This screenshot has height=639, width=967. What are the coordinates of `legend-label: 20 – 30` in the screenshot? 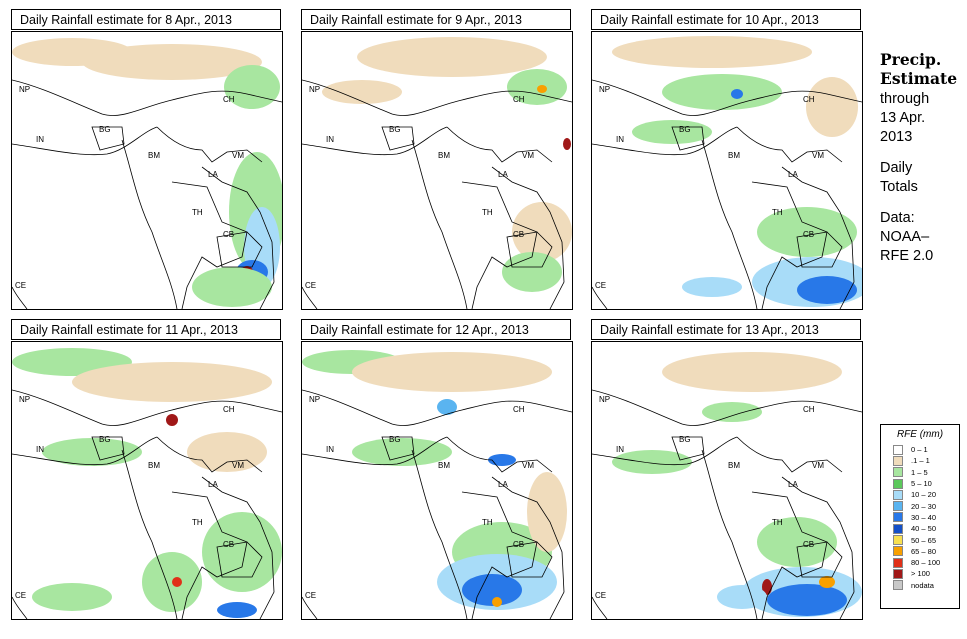 It's located at (924, 506).